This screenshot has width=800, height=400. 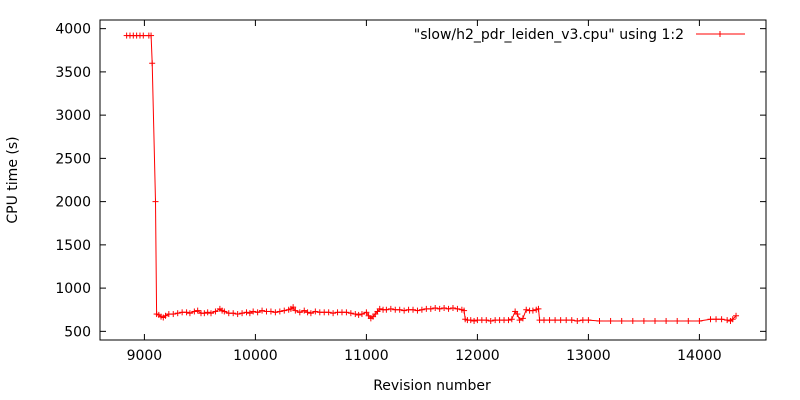 I want to click on legend-label: "slow/h2_pdr_leiden_v3.cpu" using 1:2, so click(x=549, y=35).